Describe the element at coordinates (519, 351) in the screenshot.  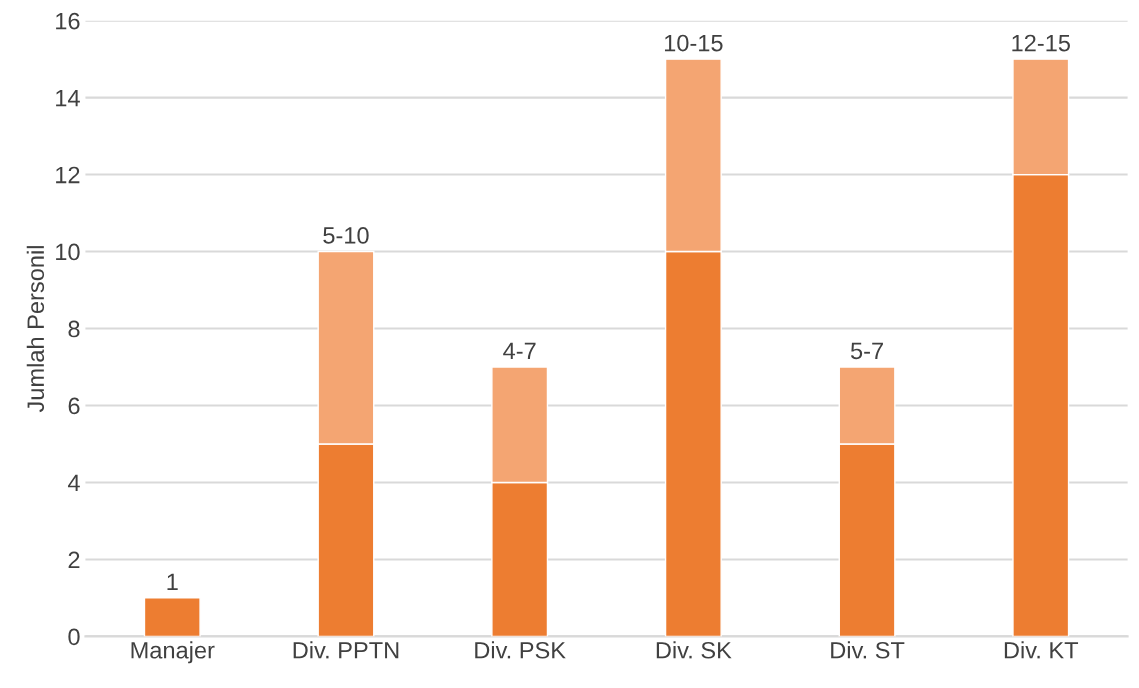
I see `total-label: 4-7` at that location.